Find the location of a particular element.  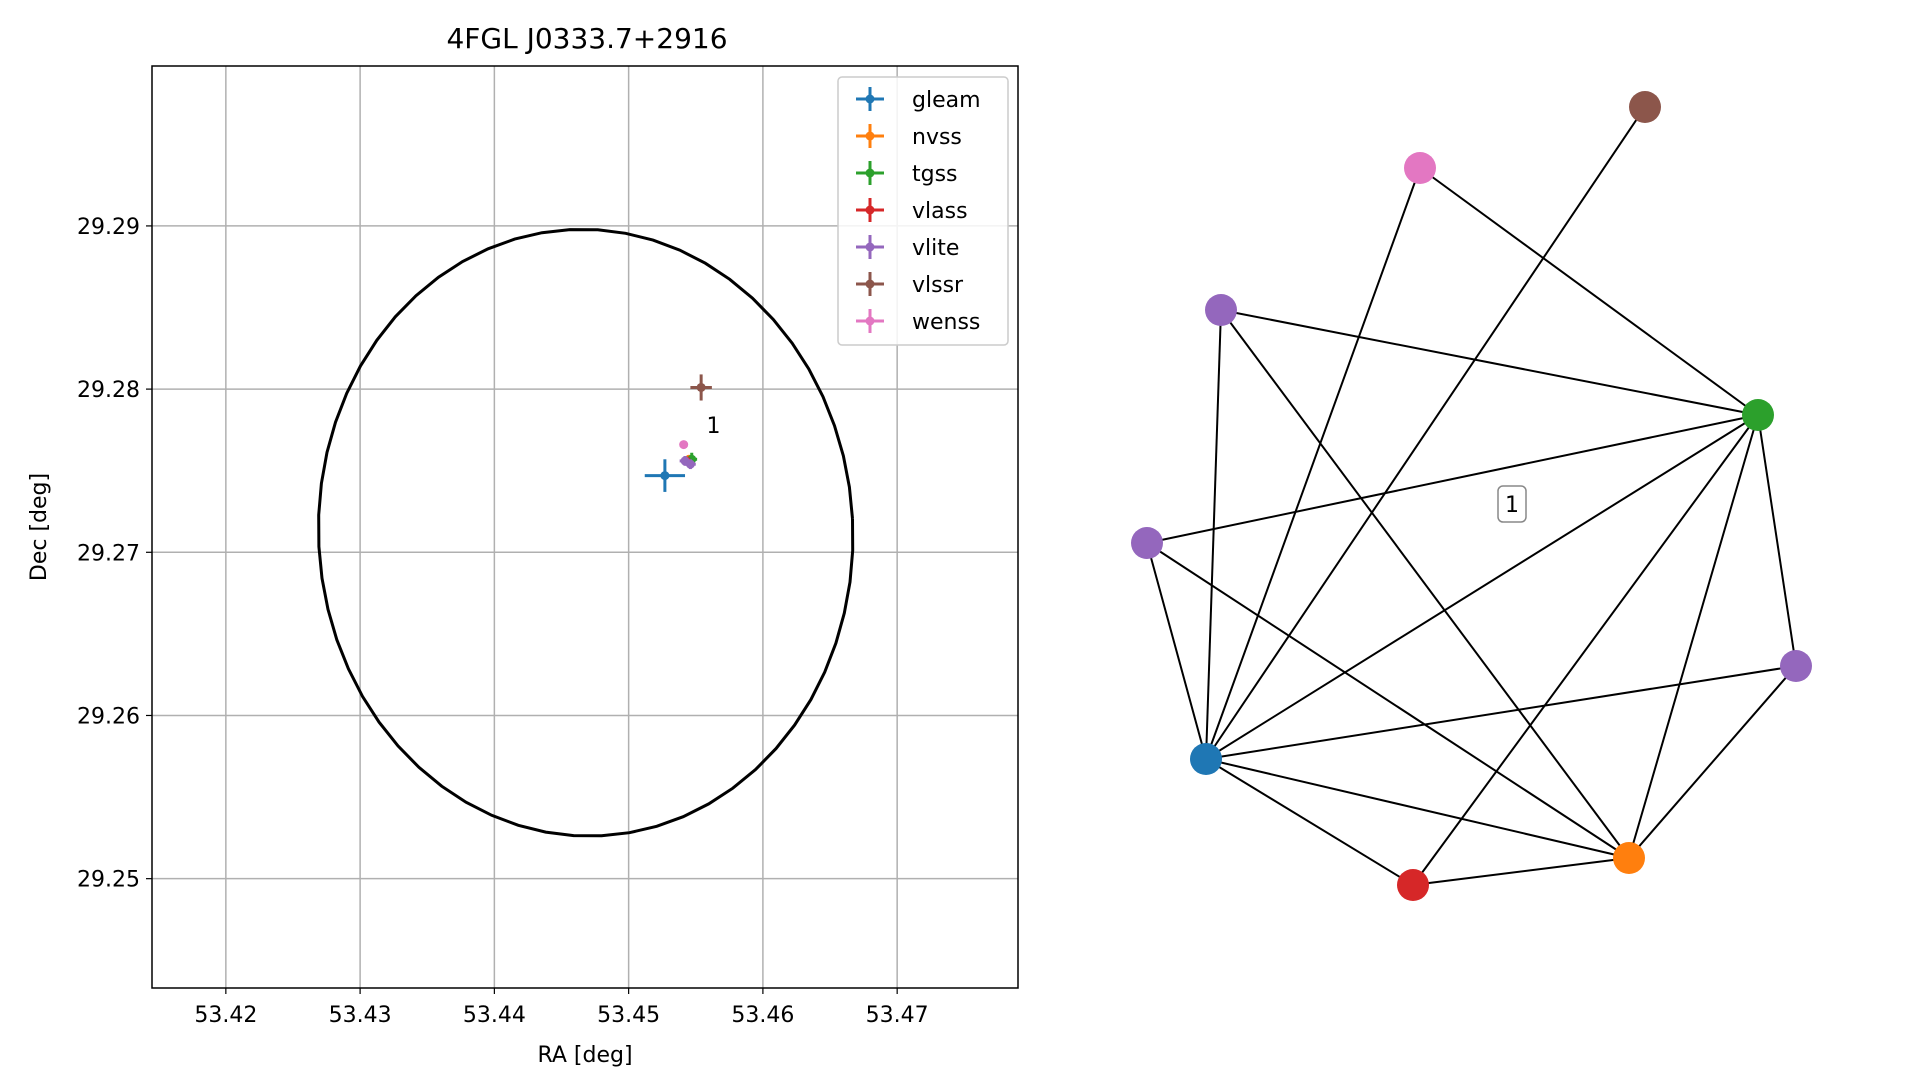

x-axis-label: RA [deg] is located at coordinates (584, 1055).